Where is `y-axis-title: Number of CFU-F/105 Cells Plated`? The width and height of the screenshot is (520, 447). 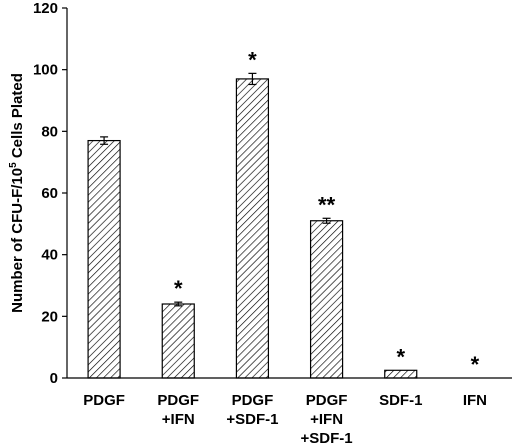
y-axis-title: Number of CFU-F/105 Cells Plated is located at coordinates (17, 193).